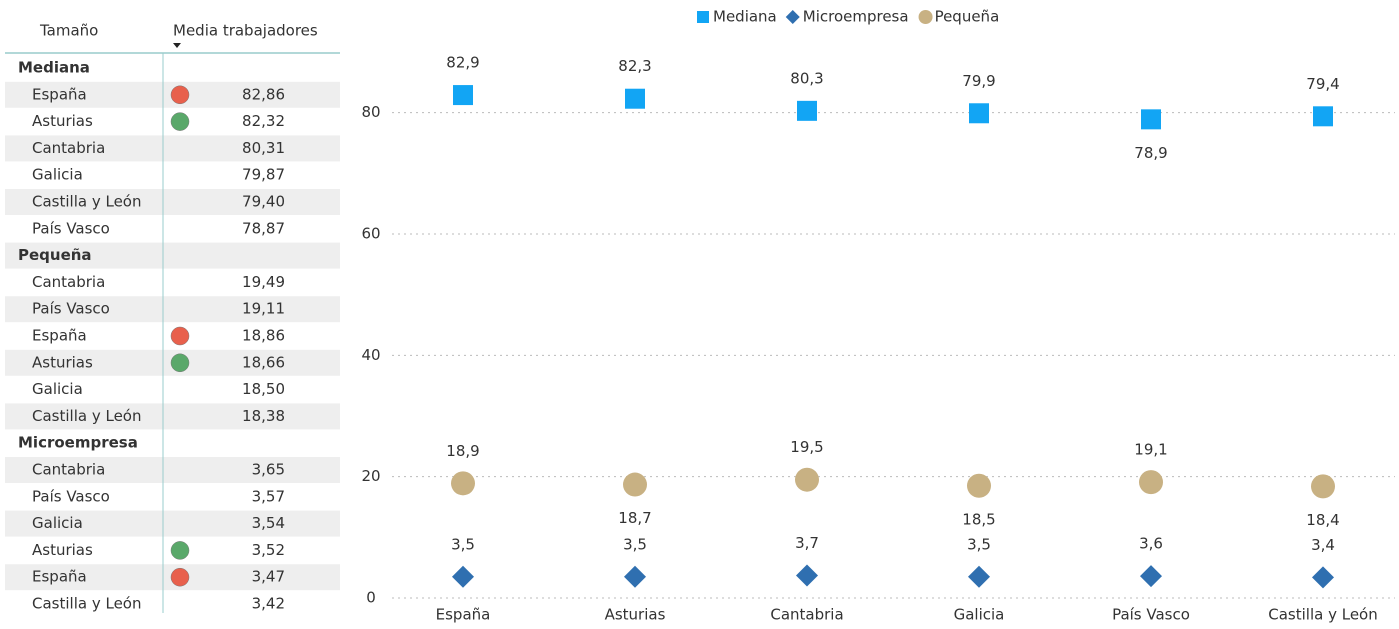  What do you see at coordinates (263, 228) in the screenshot?
I see `row-value: 78,87` at bounding box center [263, 228].